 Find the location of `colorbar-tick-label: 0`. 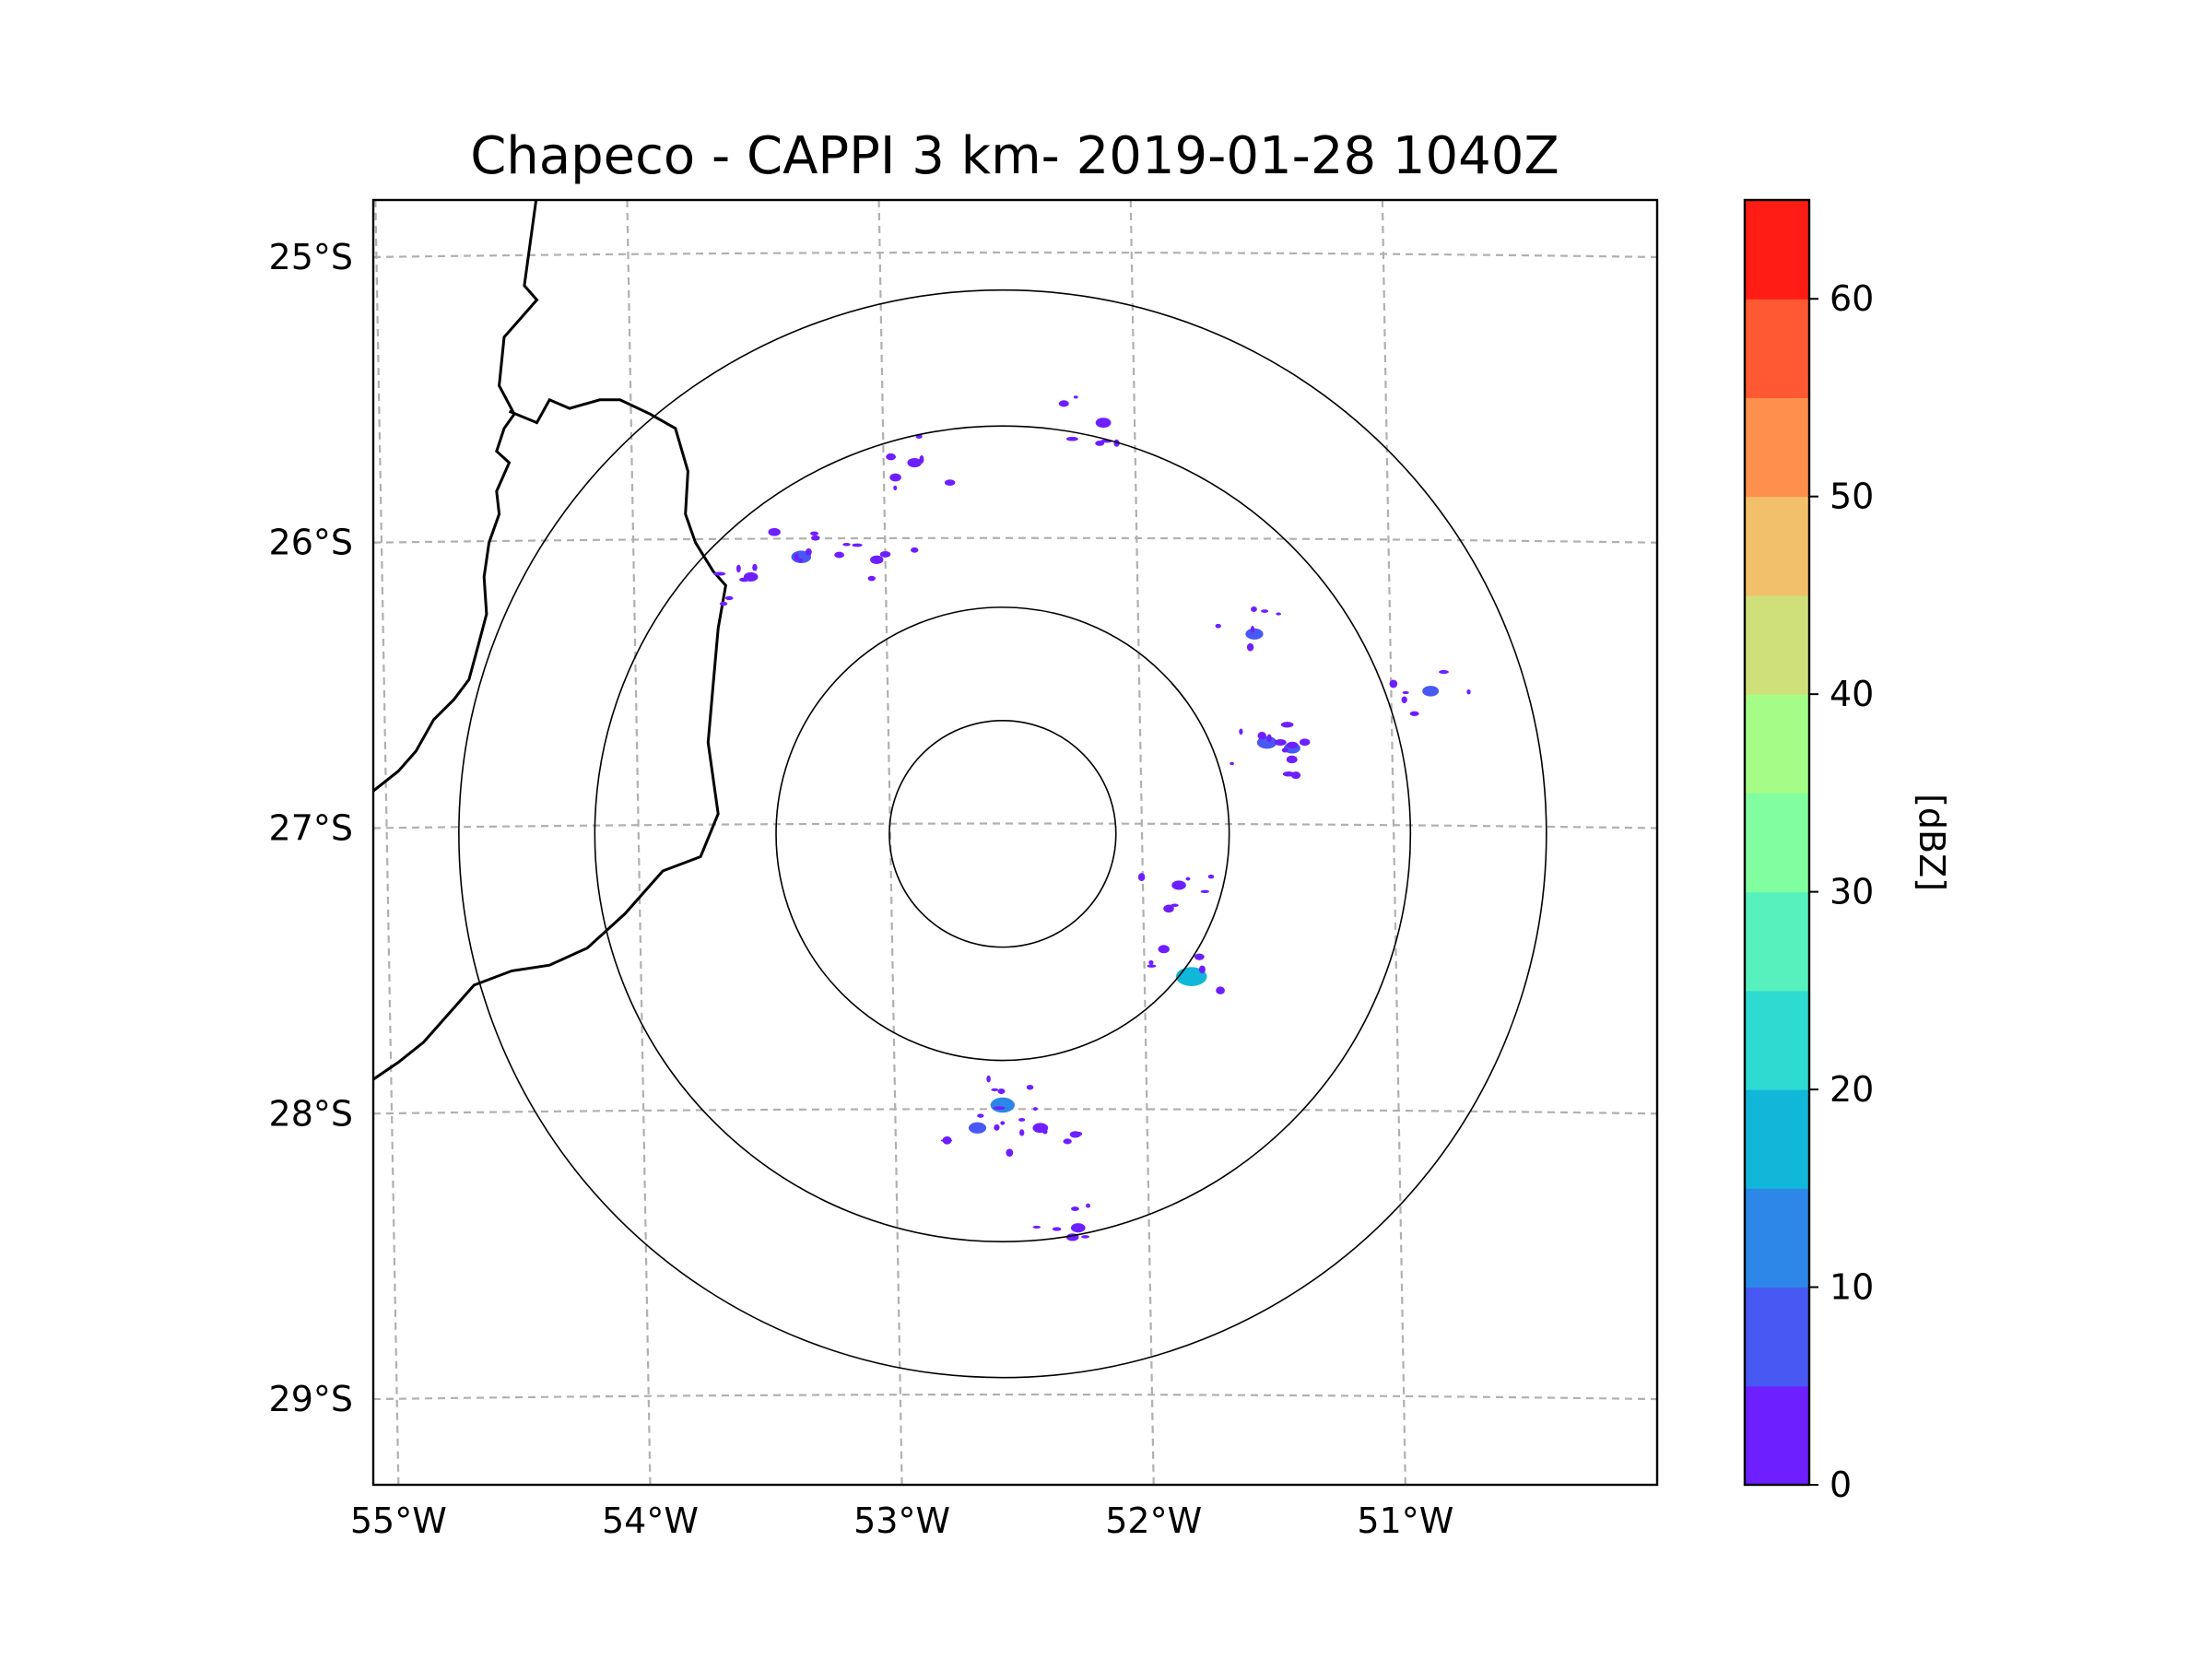

colorbar-tick-label: 0 is located at coordinates (1841, 1485).